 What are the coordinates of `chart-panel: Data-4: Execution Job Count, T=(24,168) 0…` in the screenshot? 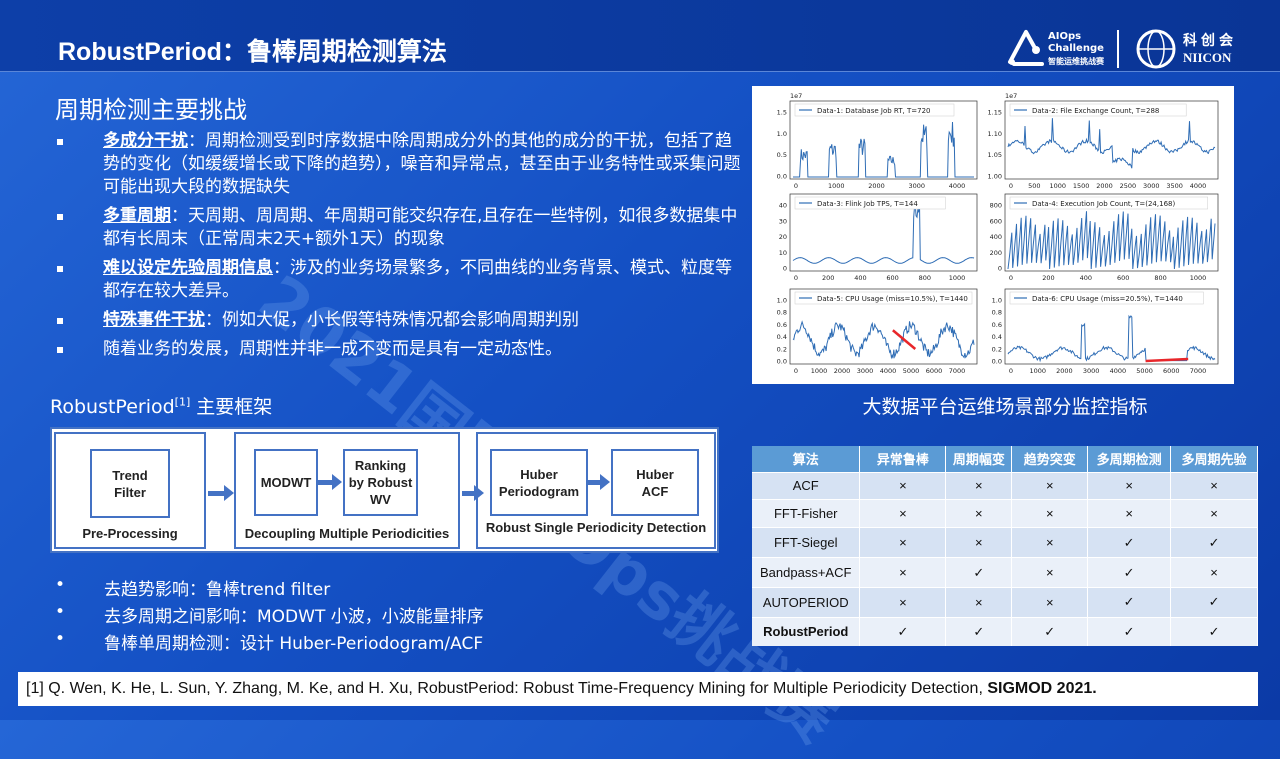 It's located at (1104, 237).